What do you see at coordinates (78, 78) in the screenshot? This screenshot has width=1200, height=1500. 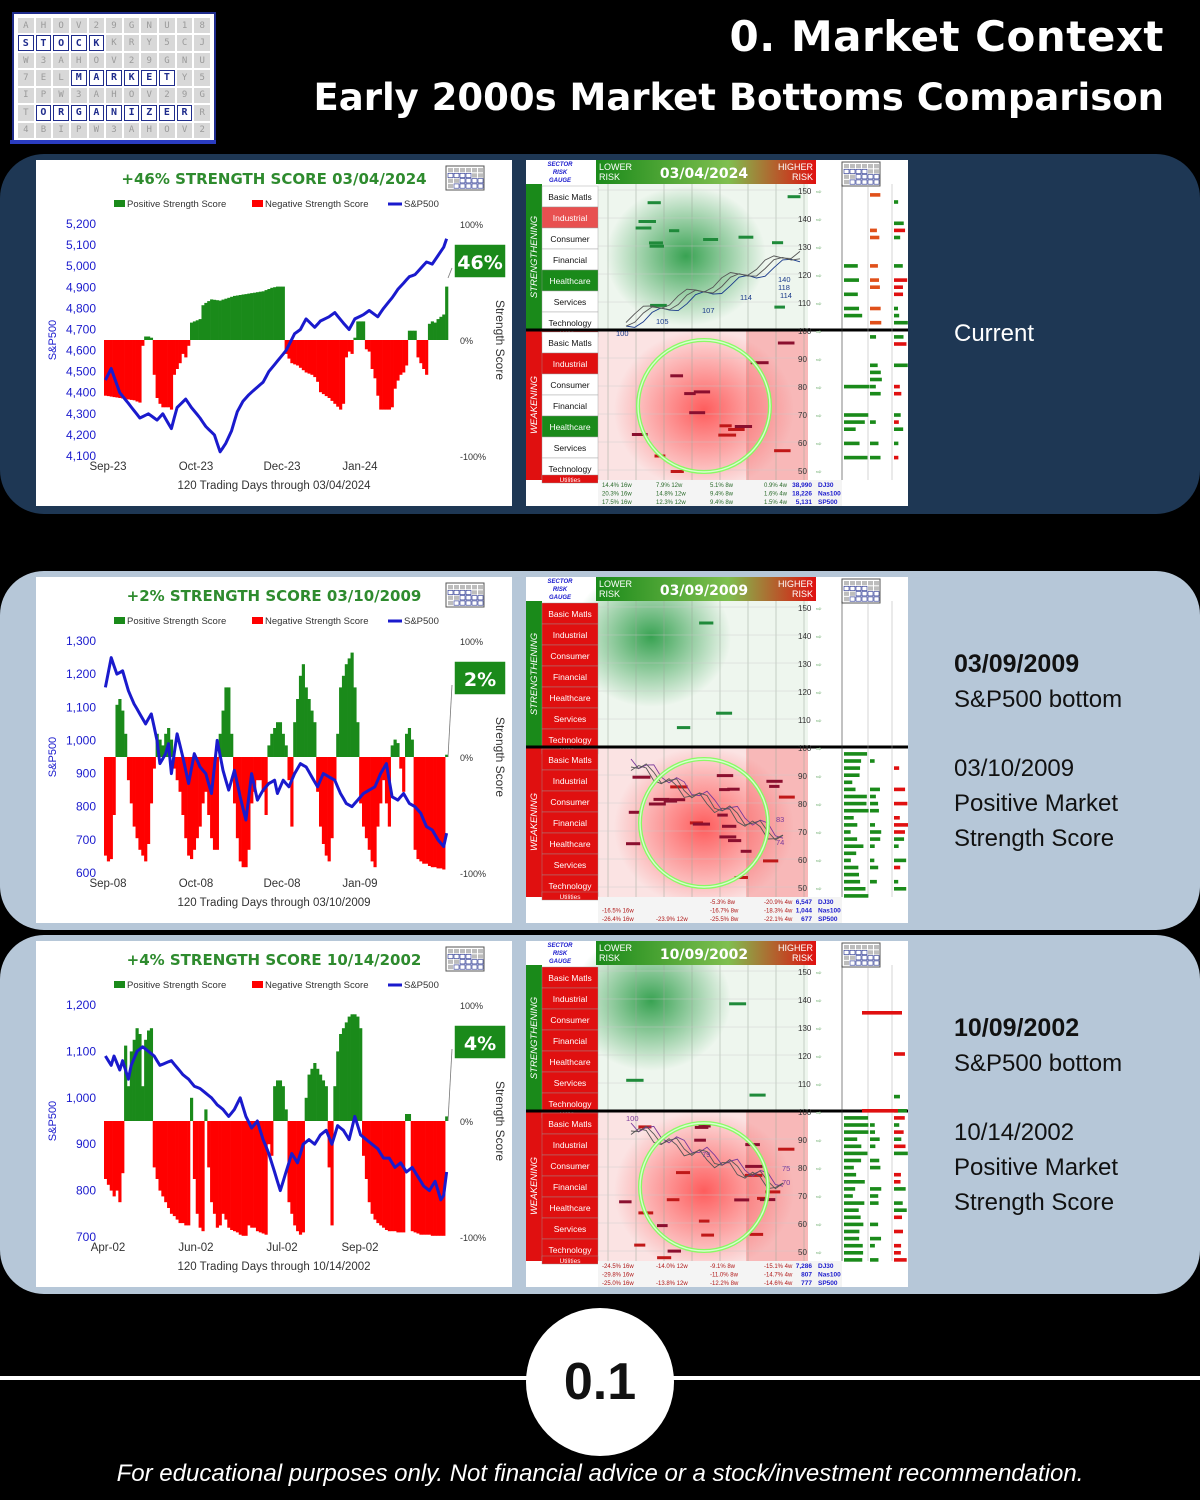 I see `logo-letter: M` at bounding box center [78, 78].